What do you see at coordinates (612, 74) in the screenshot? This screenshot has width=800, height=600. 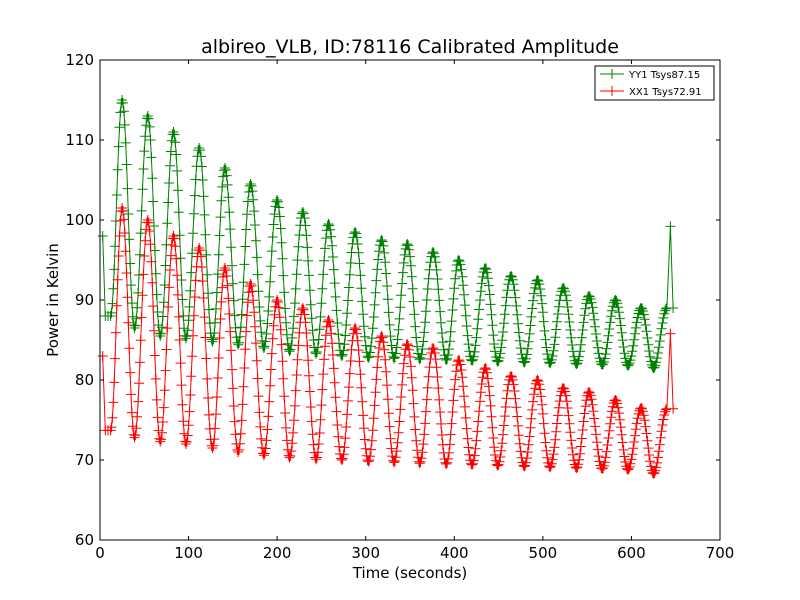 I see `legend-marker-yy1` at bounding box center [612, 74].